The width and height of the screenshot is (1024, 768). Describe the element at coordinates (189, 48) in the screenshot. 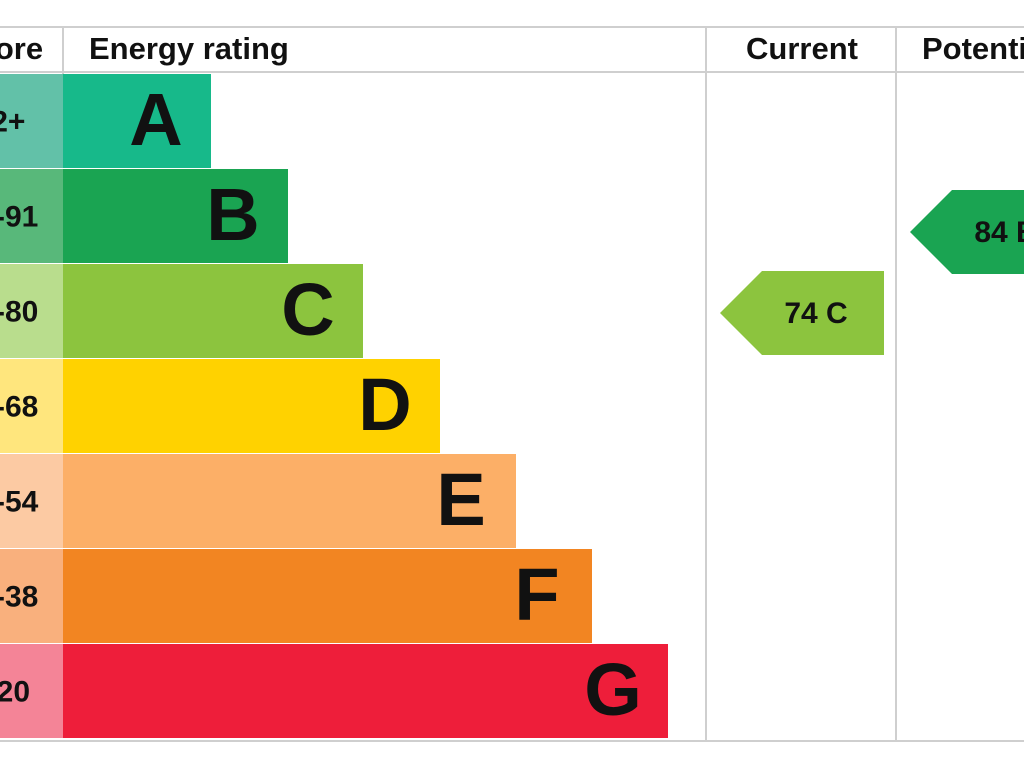

I see `header-energy-rating: Energy rating` at that location.